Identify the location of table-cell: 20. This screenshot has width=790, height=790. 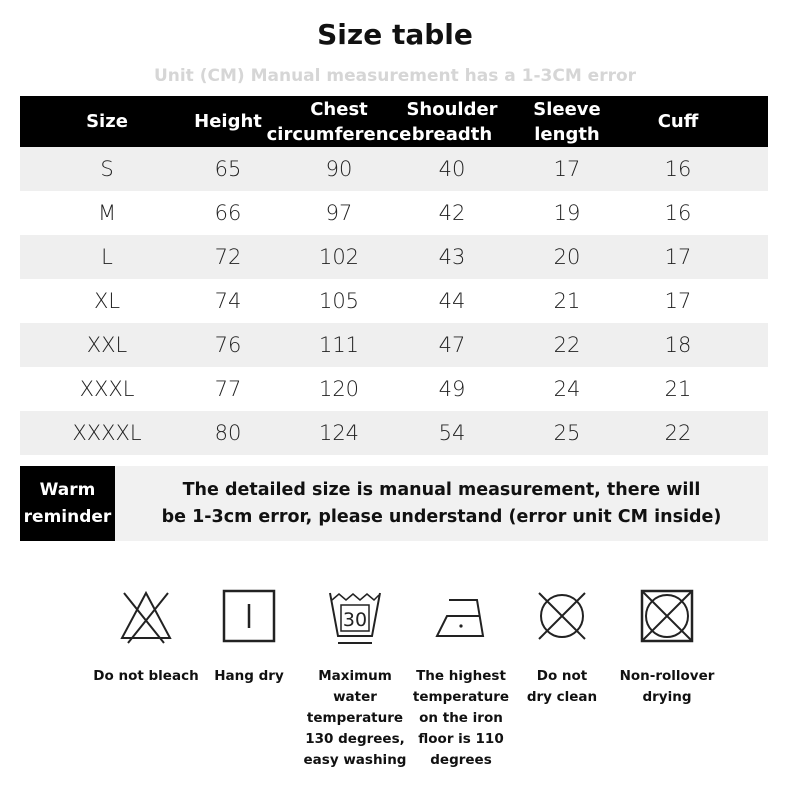
(567, 257).